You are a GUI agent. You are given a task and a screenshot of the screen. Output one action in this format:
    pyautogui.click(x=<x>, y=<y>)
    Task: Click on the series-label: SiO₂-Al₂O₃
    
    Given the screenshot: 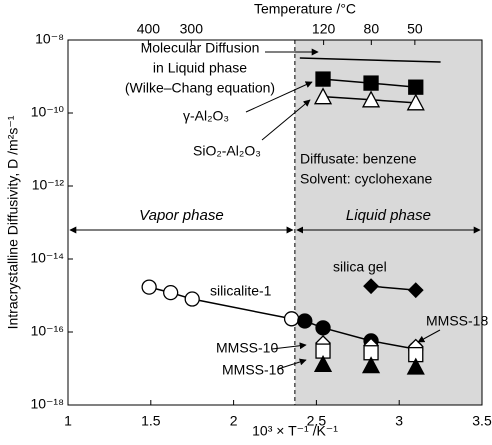 What is the action you would take?
    pyautogui.click(x=227, y=151)
    